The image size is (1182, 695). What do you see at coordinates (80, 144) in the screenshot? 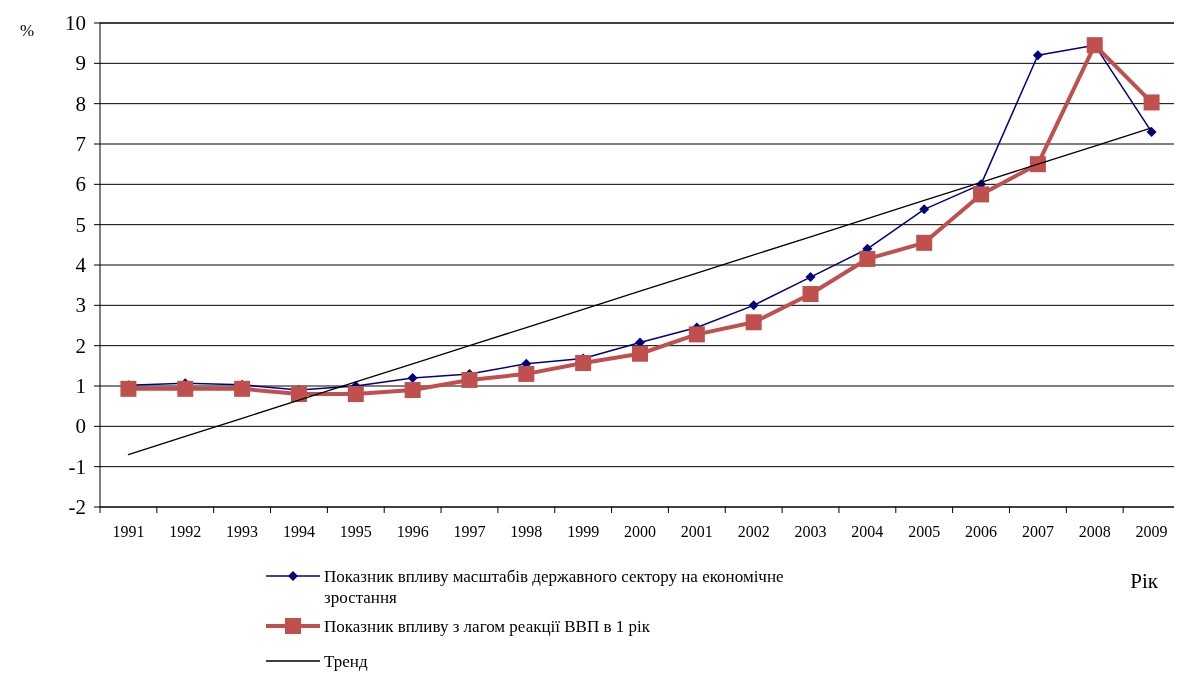
I see `y-tick-label: 7` at bounding box center [80, 144].